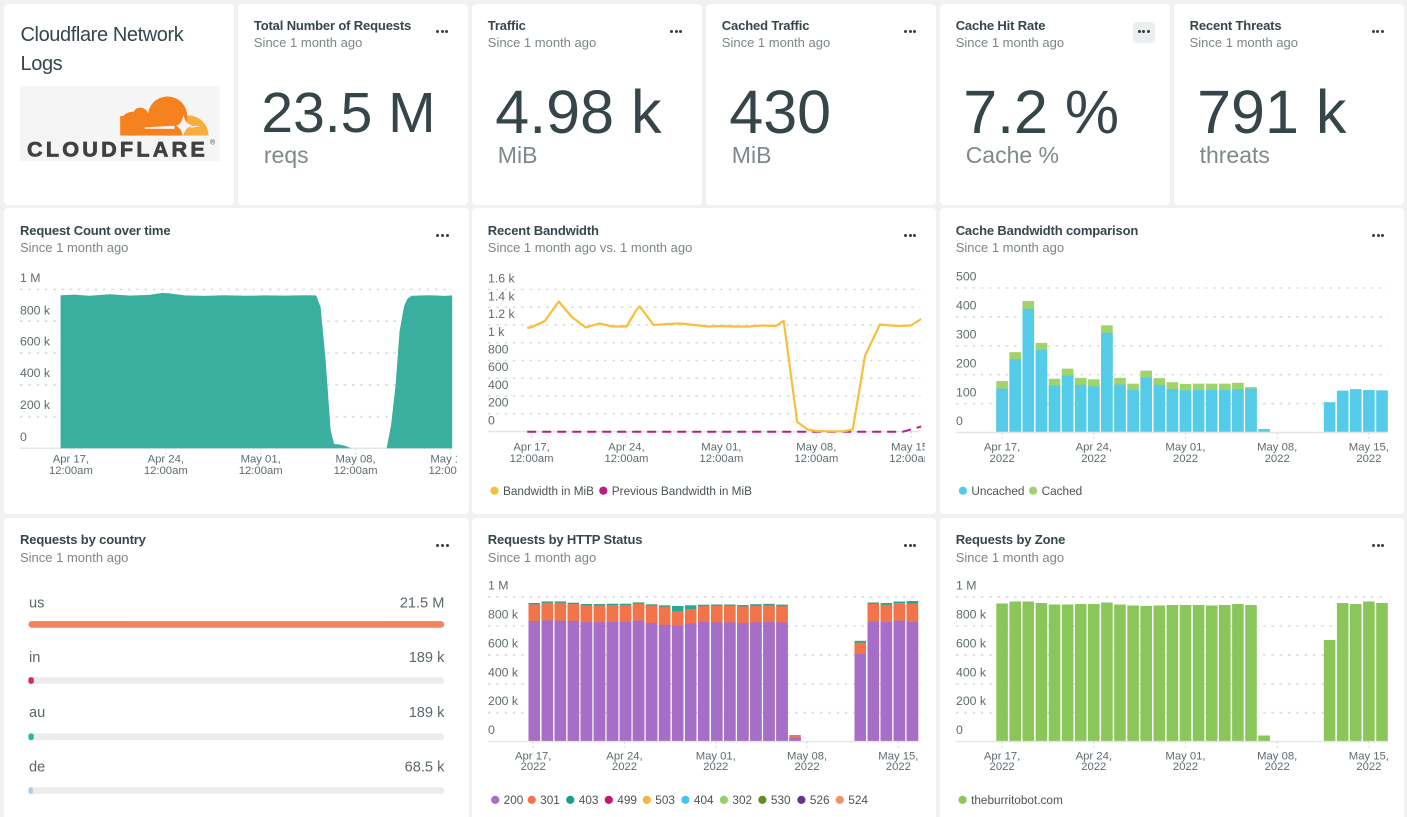 The height and width of the screenshot is (817, 1407). What do you see at coordinates (37, 713) in the screenshot?
I see `svg-text: au` at bounding box center [37, 713].